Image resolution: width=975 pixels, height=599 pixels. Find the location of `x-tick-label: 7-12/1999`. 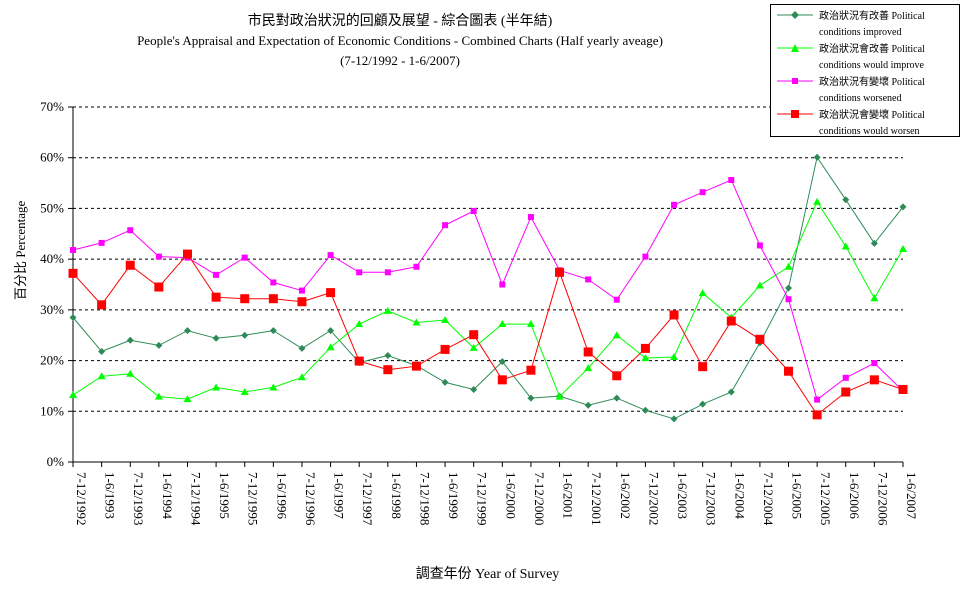

x-tick-label: 7-12/1999 is located at coordinates (482, 498).